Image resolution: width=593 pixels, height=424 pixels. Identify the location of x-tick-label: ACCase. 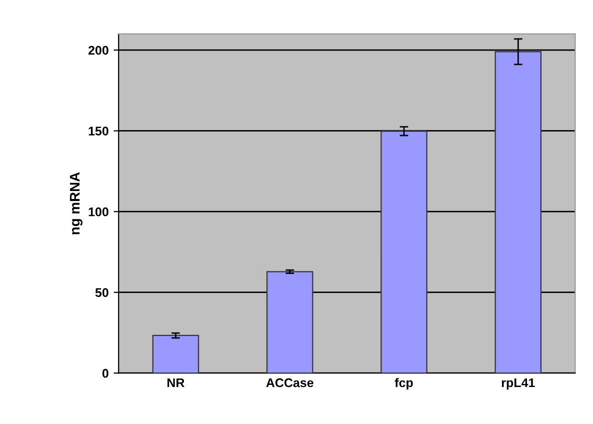
(290, 383).